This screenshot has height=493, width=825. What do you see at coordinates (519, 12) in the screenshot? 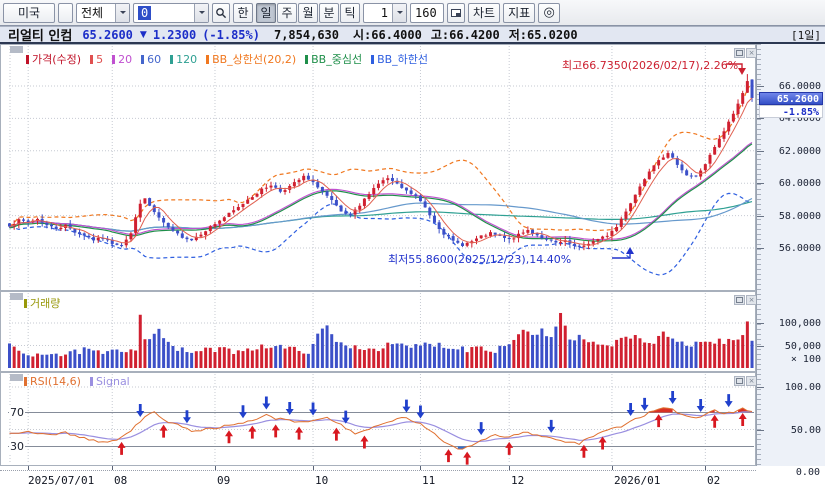
I see `indicator-button: 지표` at bounding box center [519, 12].